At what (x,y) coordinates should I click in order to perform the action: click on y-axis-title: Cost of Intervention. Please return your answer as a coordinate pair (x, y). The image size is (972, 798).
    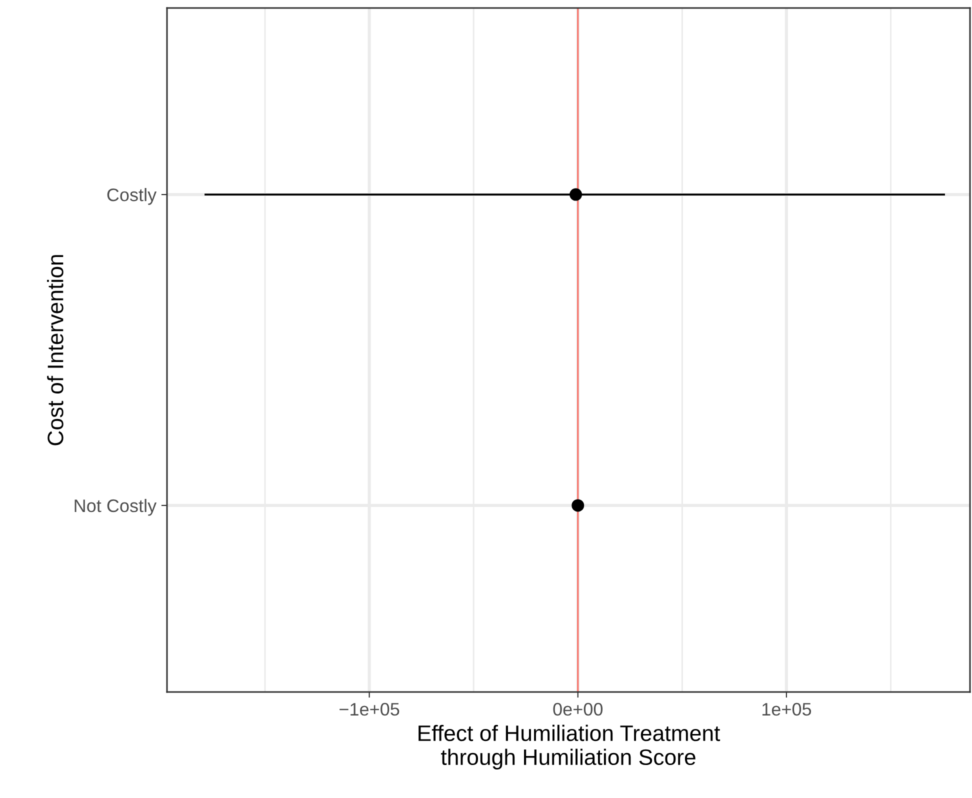
    Looking at the image, I should click on (55, 350).